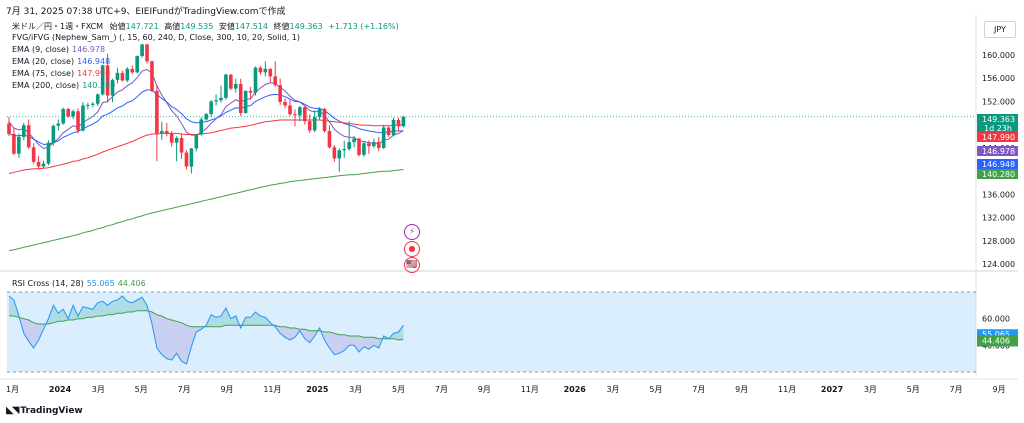 The height and width of the screenshot is (423, 1024). I want to click on ema-9-line, so click(206, 109).